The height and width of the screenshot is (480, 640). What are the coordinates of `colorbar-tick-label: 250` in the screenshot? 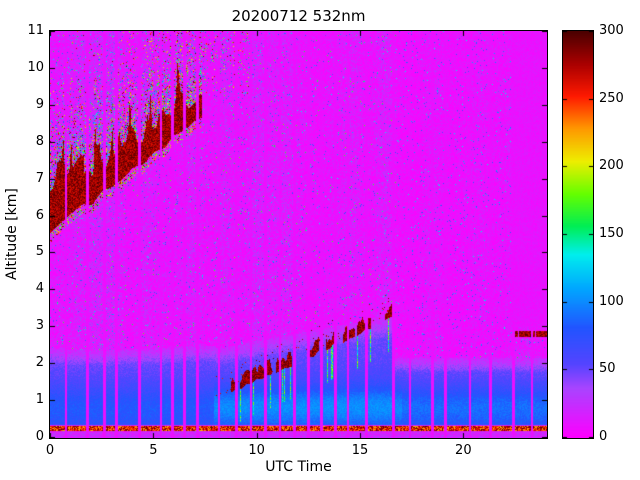 It's located at (611, 98).